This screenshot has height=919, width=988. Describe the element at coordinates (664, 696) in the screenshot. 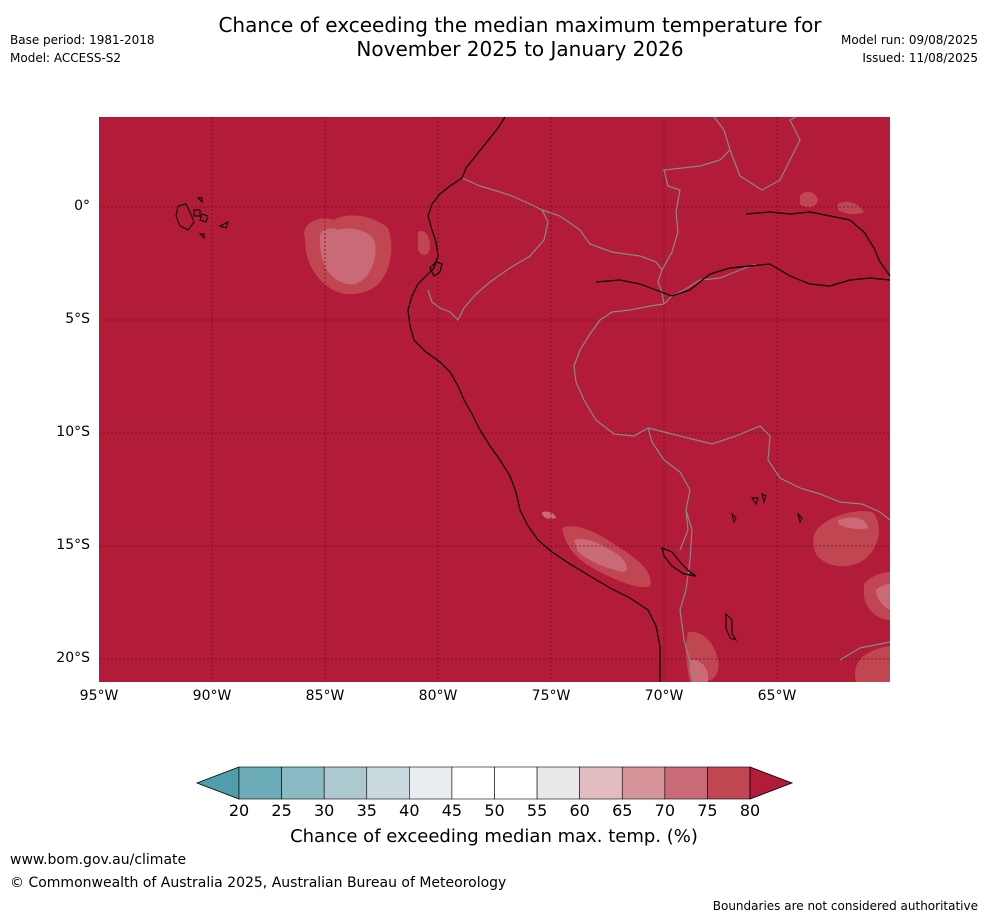

I see `lon-label-70w: 70°W` at that location.